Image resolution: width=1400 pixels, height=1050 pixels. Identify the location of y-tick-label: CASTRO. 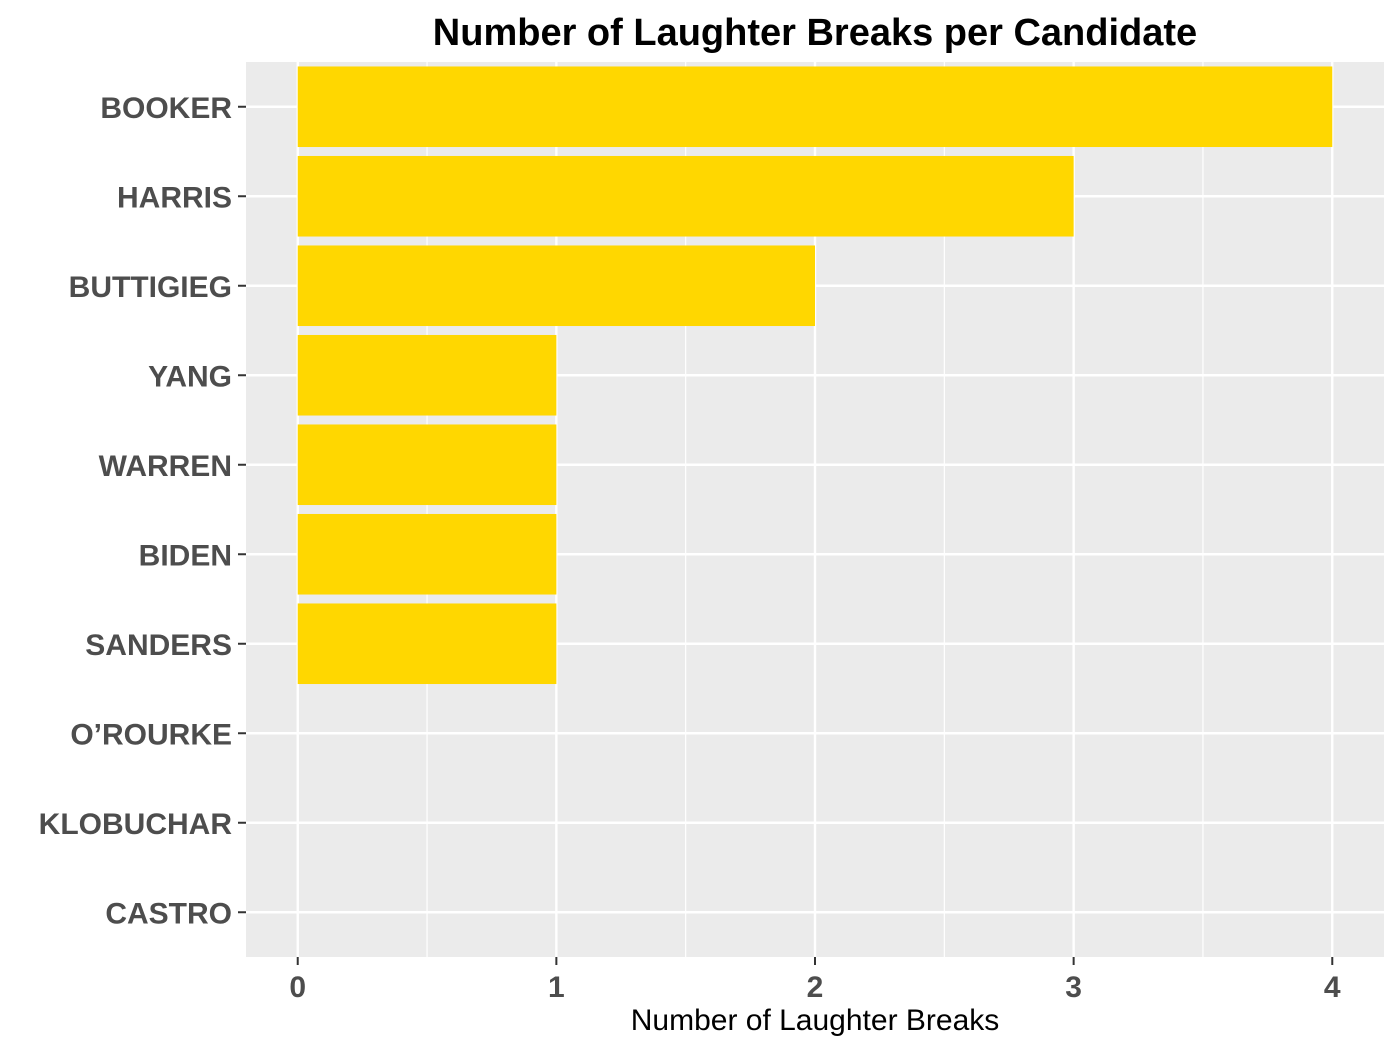
(168, 913).